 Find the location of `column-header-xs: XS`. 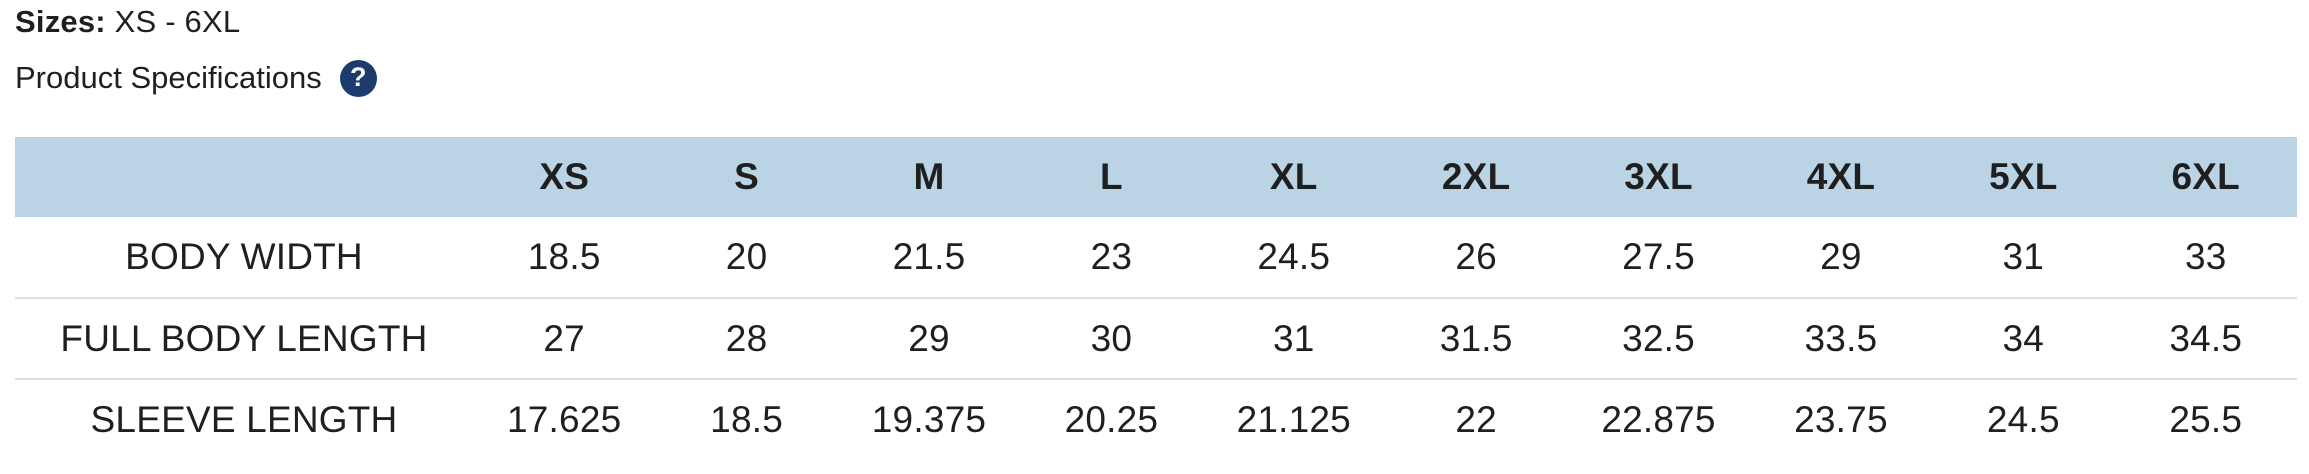

column-header-xs: XS is located at coordinates (564, 176).